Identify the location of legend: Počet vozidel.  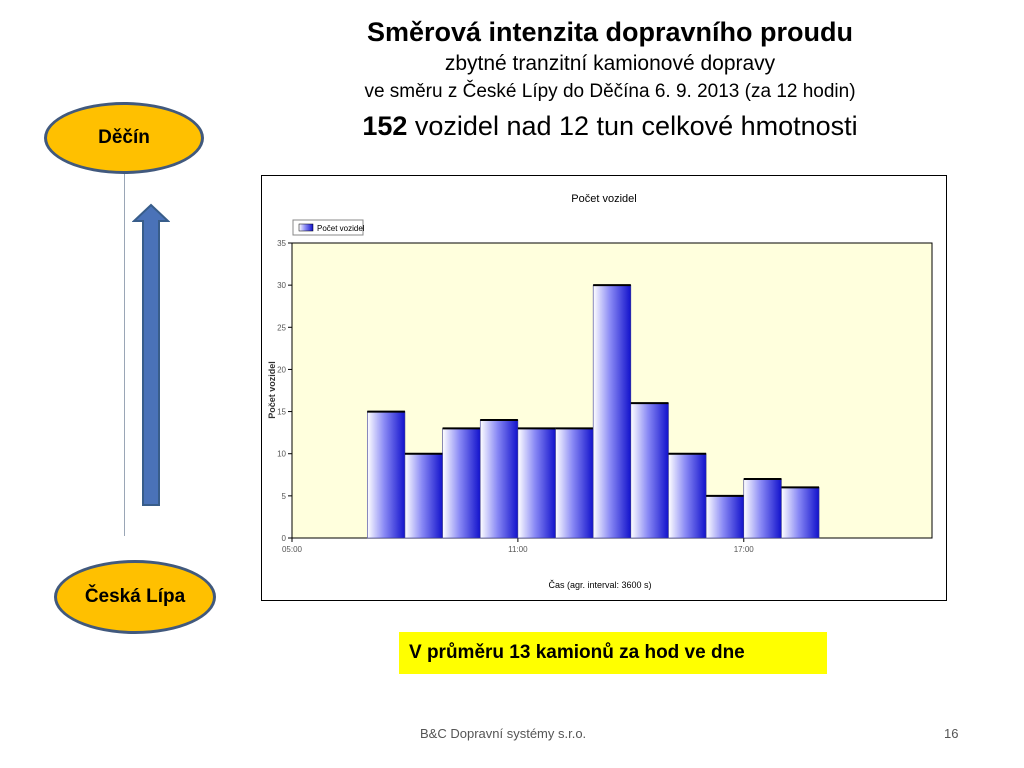
(328, 227).